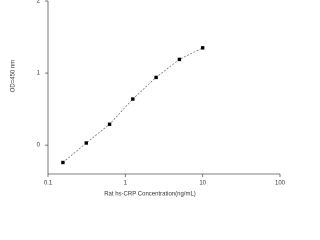 The image size is (320, 240). I want to click on y-axis-title: OD=450 nm, so click(14, 76).